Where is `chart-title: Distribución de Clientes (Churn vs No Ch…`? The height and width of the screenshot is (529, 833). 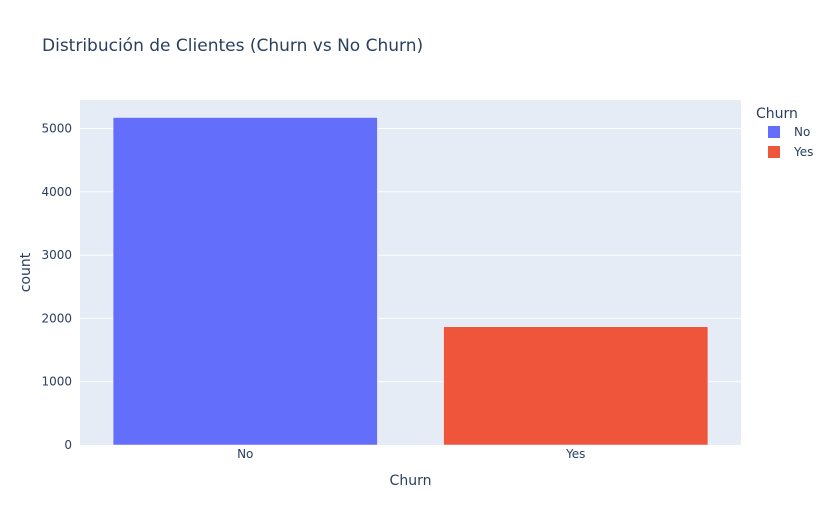 chart-title: Distribución de Clientes (Churn vs No Ch… is located at coordinates (232, 46).